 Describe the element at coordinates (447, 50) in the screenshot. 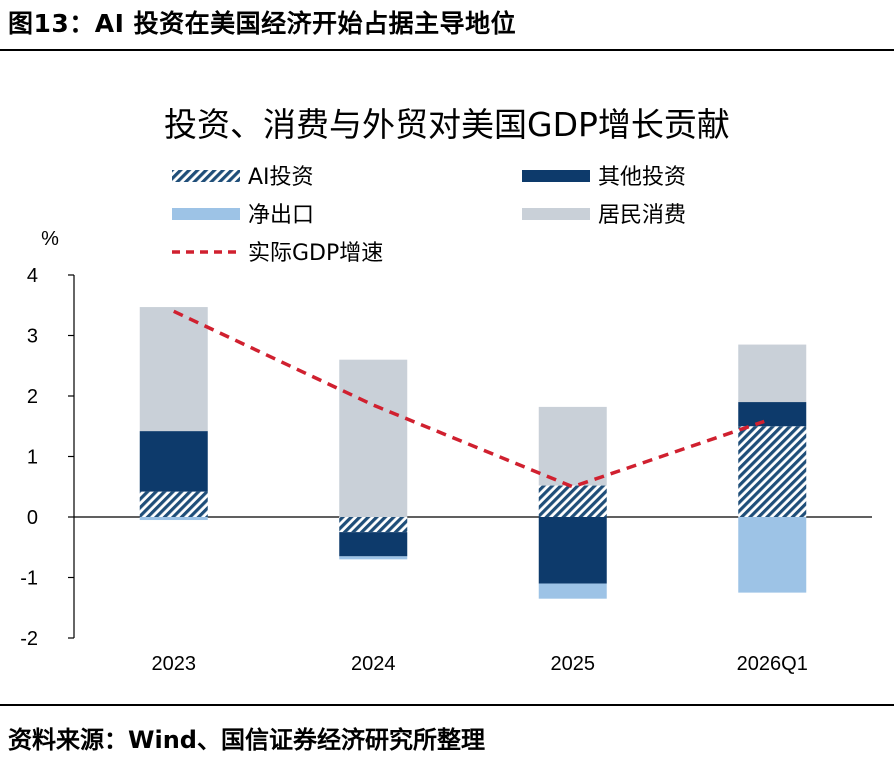

I see `top-rule` at that location.